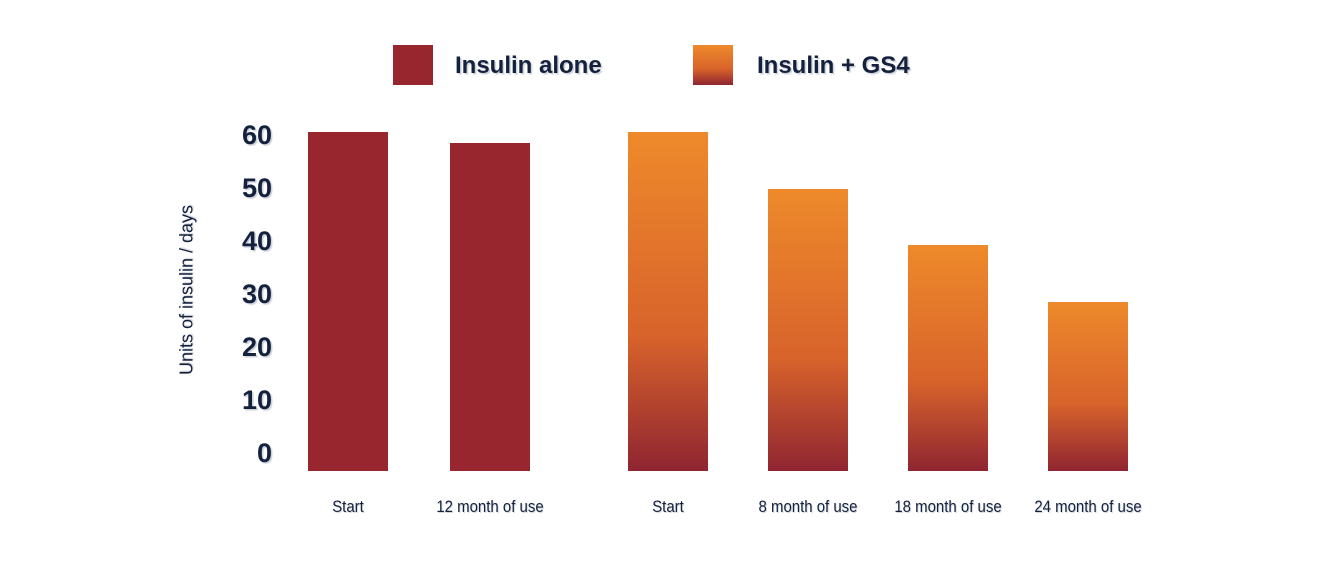 This screenshot has width=1320, height=578. I want to click on x-label-insulin-gs4-18-month-of-use: 18 month of use, so click(948, 506).